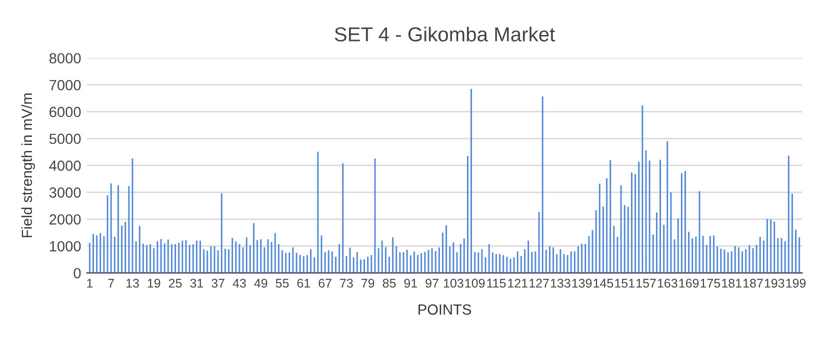  Describe the element at coordinates (560, 283) in the screenshot. I see `x-tick-label: 133` at that location.